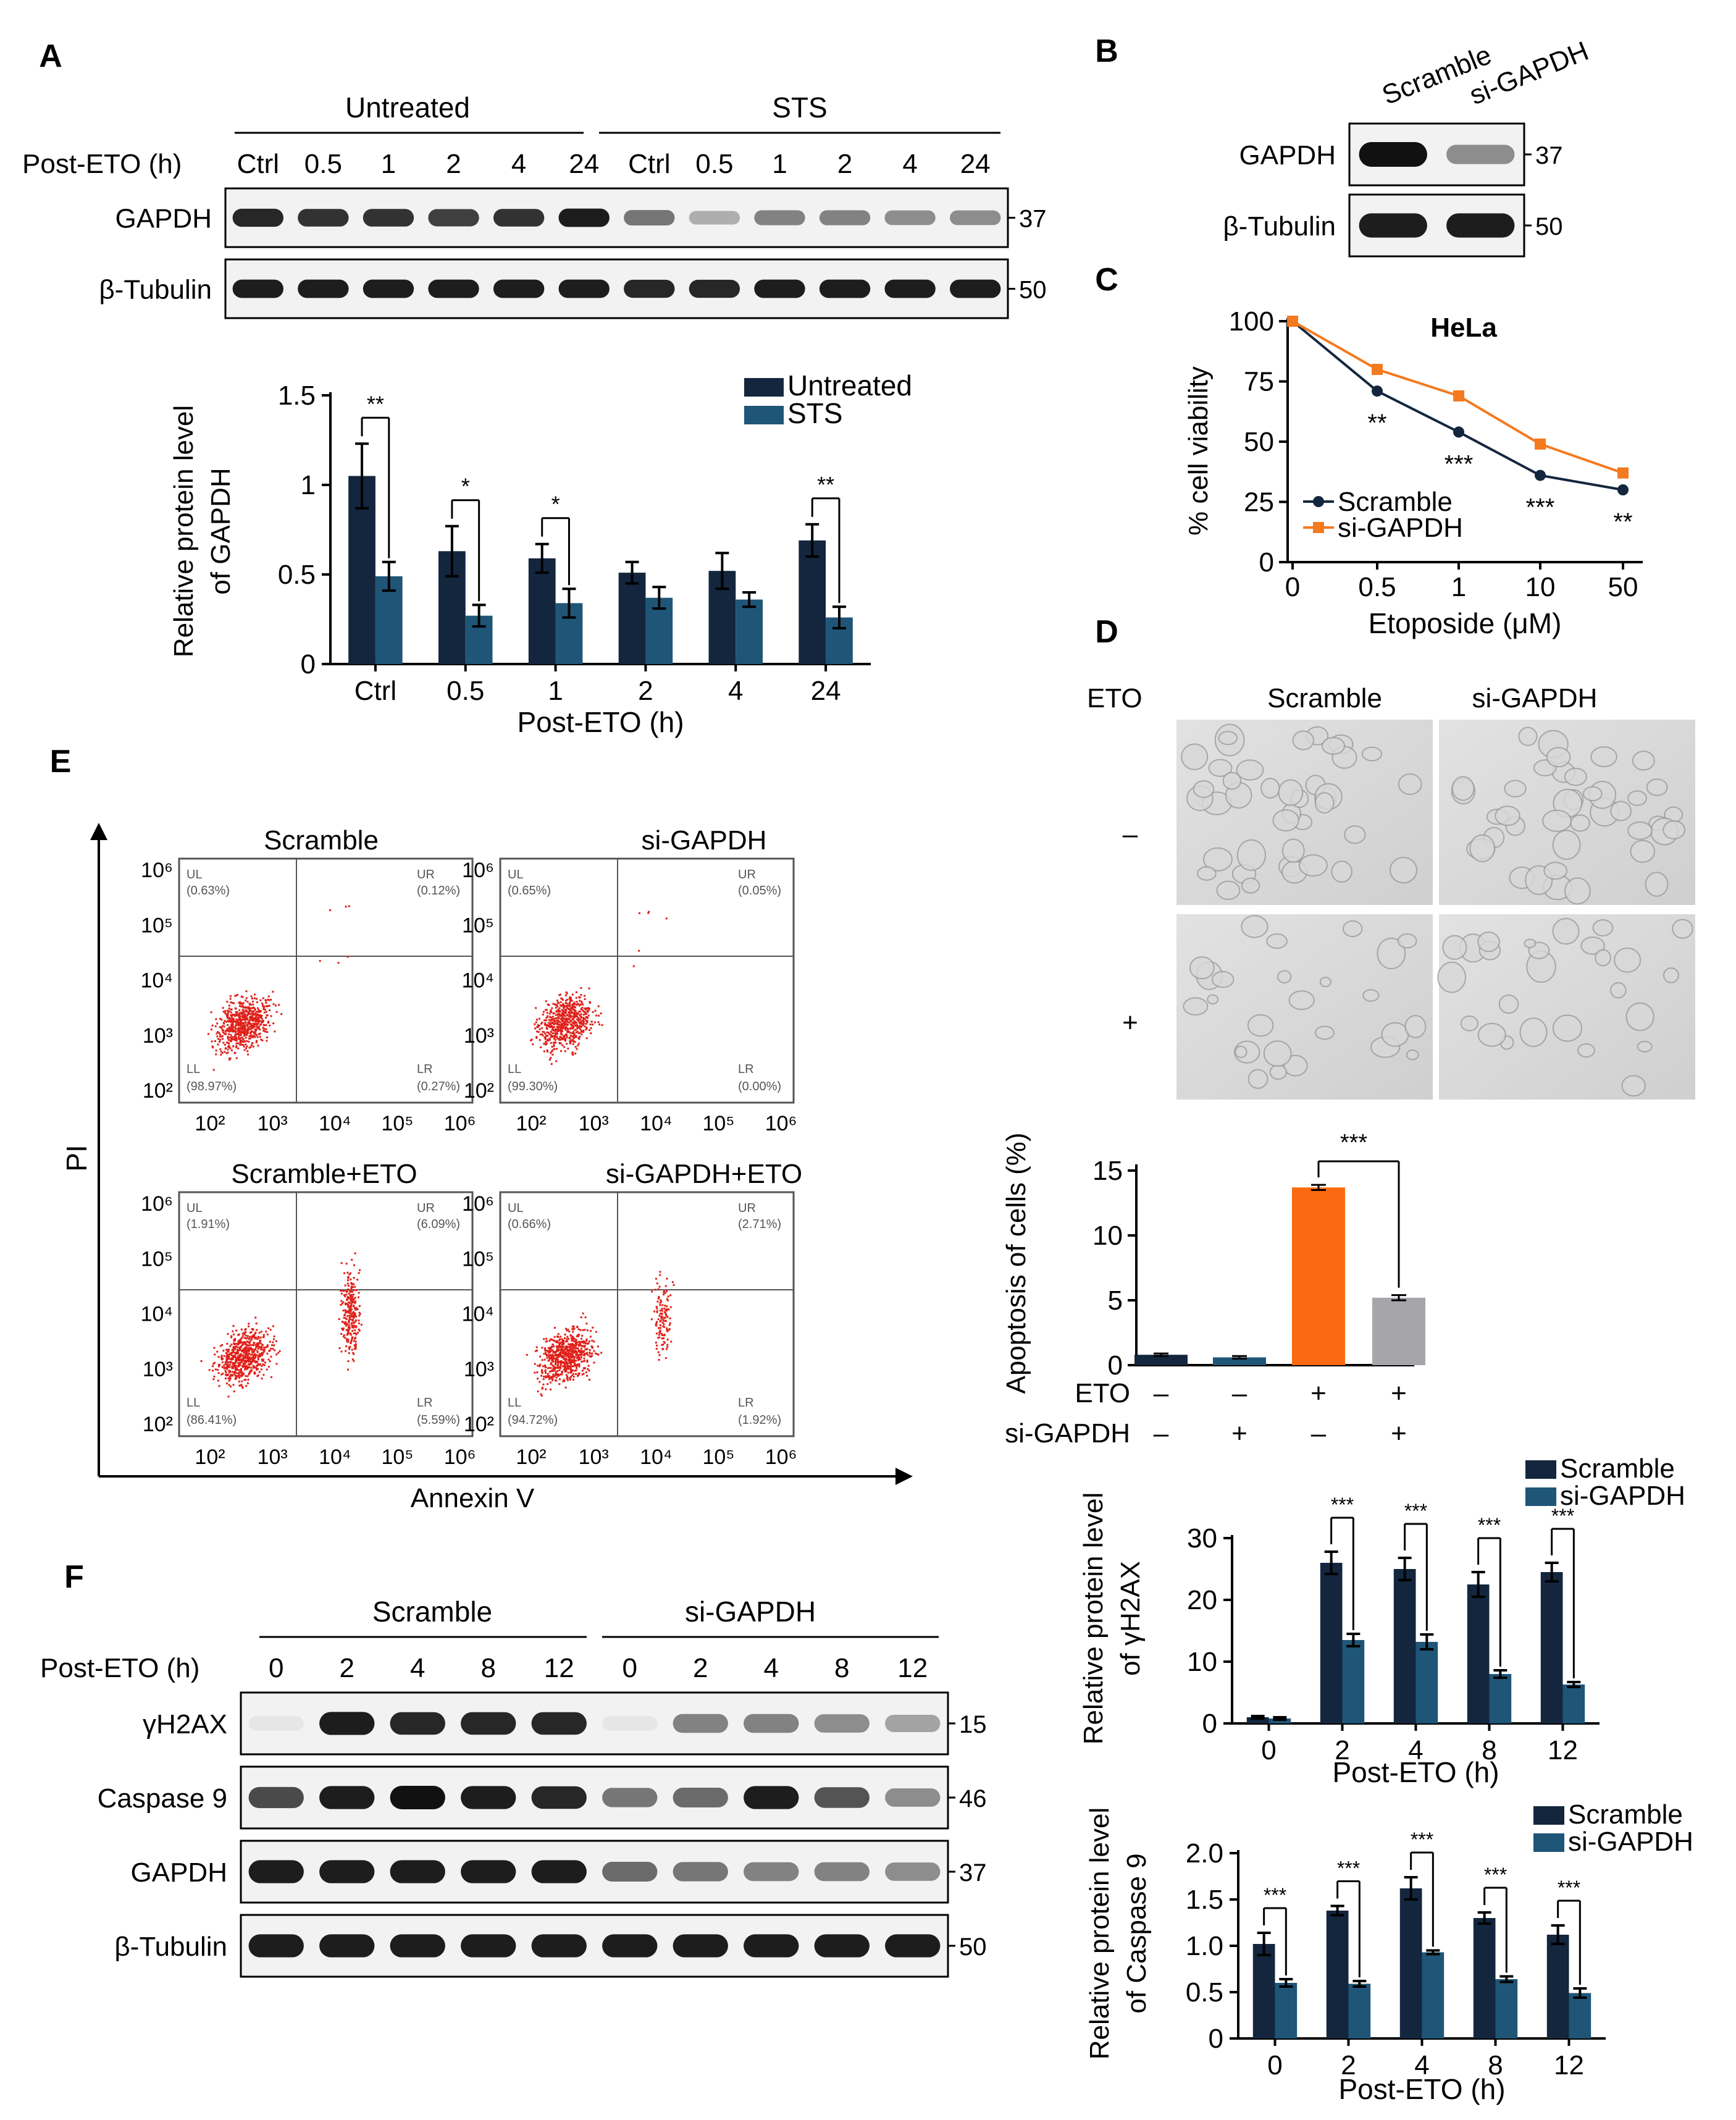 This screenshot has height=2120, width=1736. What do you see at coordinates (479, 1369) in the screenshot?
I see `flow-y-tick-label: 10³` at bounding box center [479, 1369].